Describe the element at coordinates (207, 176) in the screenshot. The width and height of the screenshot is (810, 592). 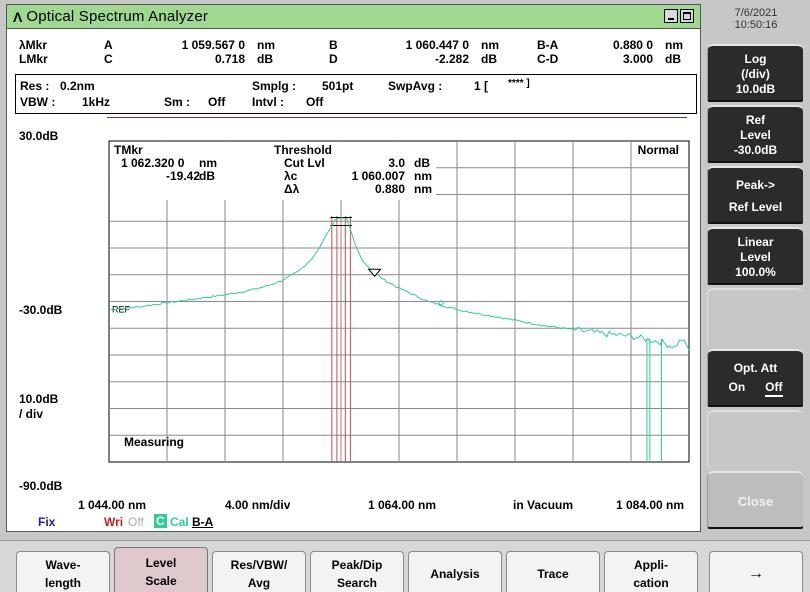
I see `tmkr-level-unit: dB` at that location.